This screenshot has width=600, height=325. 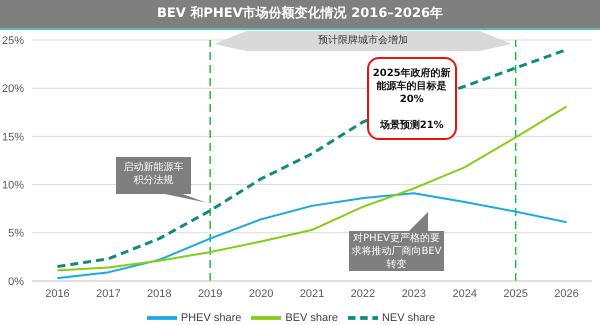 What do you see at coordinates (108, 294) in the screenshot?
I see `x-tick-label: 2017` at bounding box center [108, 294].